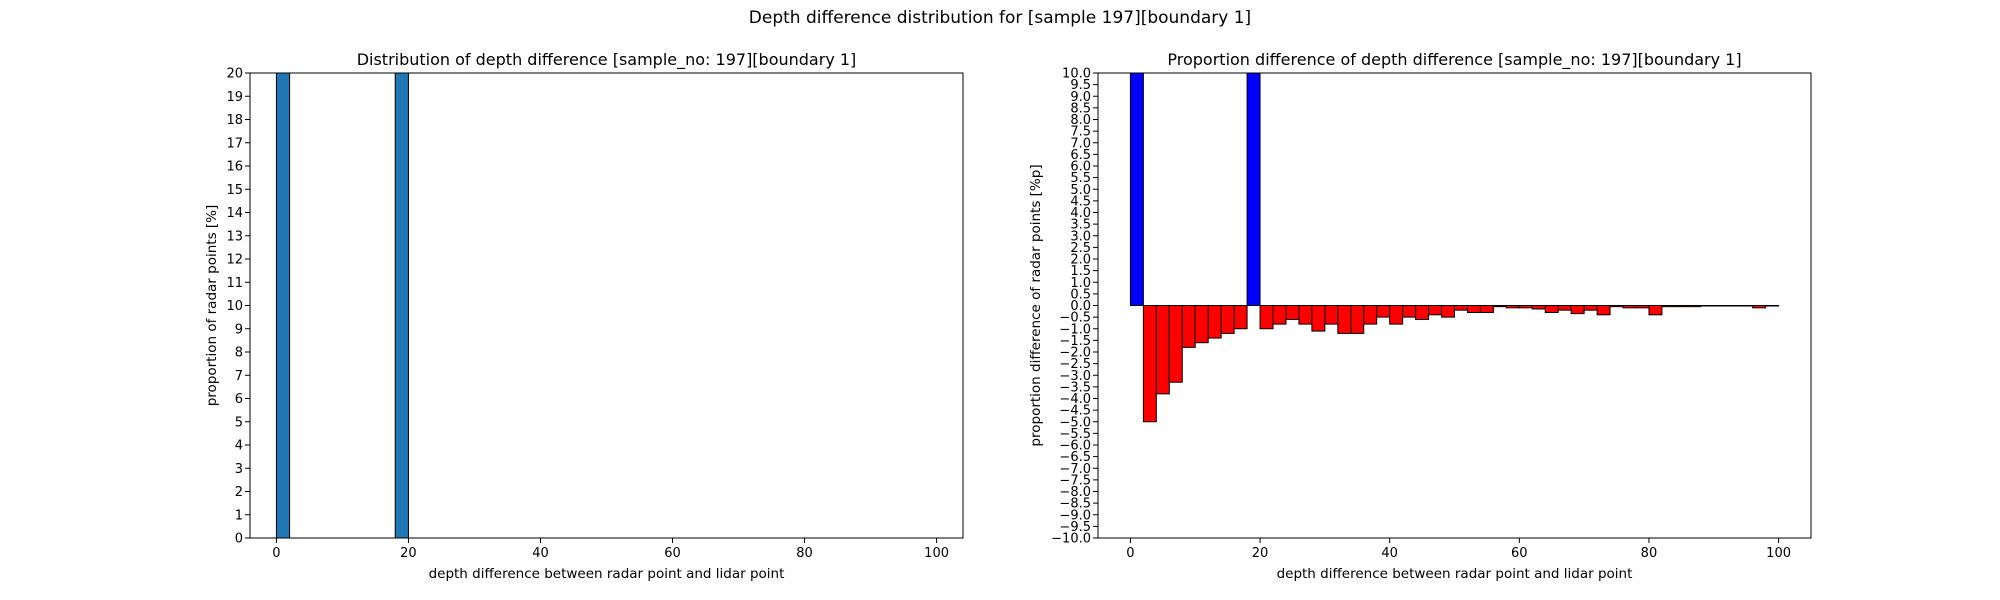 This screenshot has height=600, width=2000. I want to click on y-tick-label: 5.5, so click(1080, 178).